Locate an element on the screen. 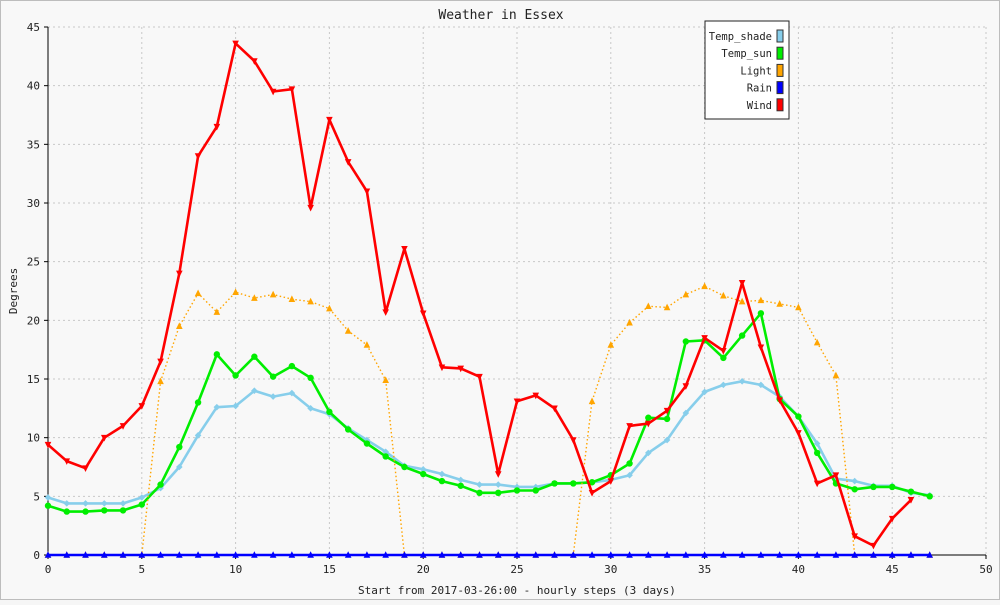  x-tick-label: 20 is located at coordinates (423, 569).